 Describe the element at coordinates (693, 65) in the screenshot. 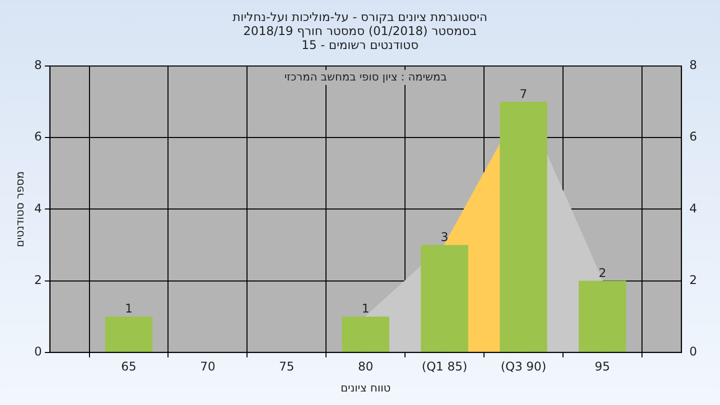

I see `y2-tick-label: 8` at that location.